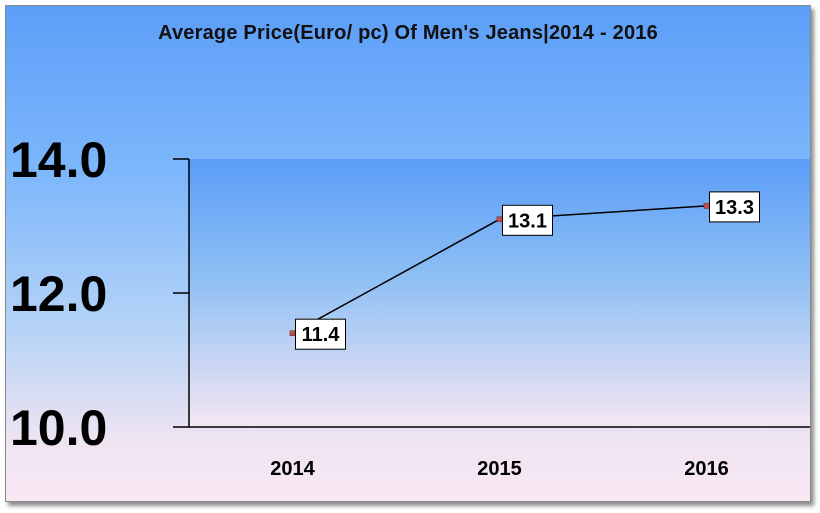  I want to click on data-label: 13.1, so click(527, 220).